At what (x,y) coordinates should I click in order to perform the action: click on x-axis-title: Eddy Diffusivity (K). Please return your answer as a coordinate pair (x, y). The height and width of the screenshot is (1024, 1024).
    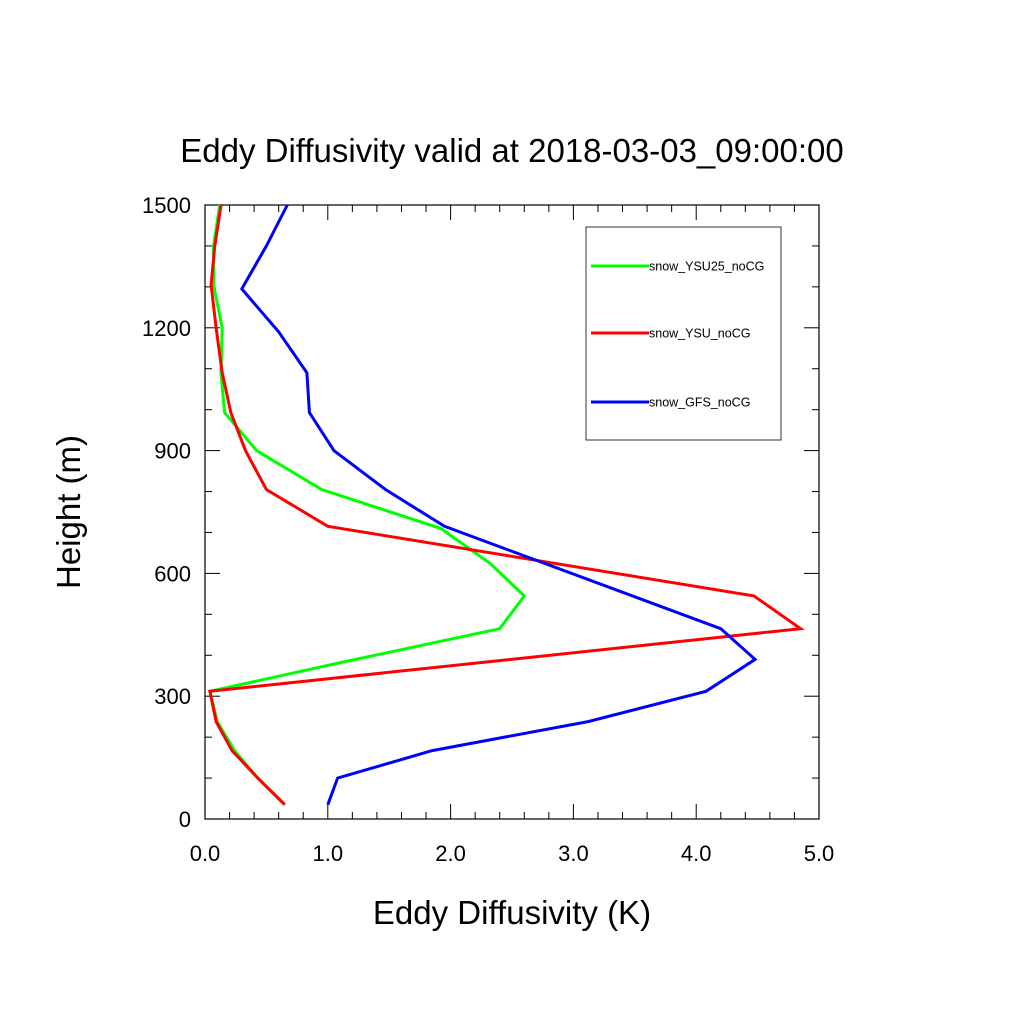
    Looking at the image, I should click on (512, 912).